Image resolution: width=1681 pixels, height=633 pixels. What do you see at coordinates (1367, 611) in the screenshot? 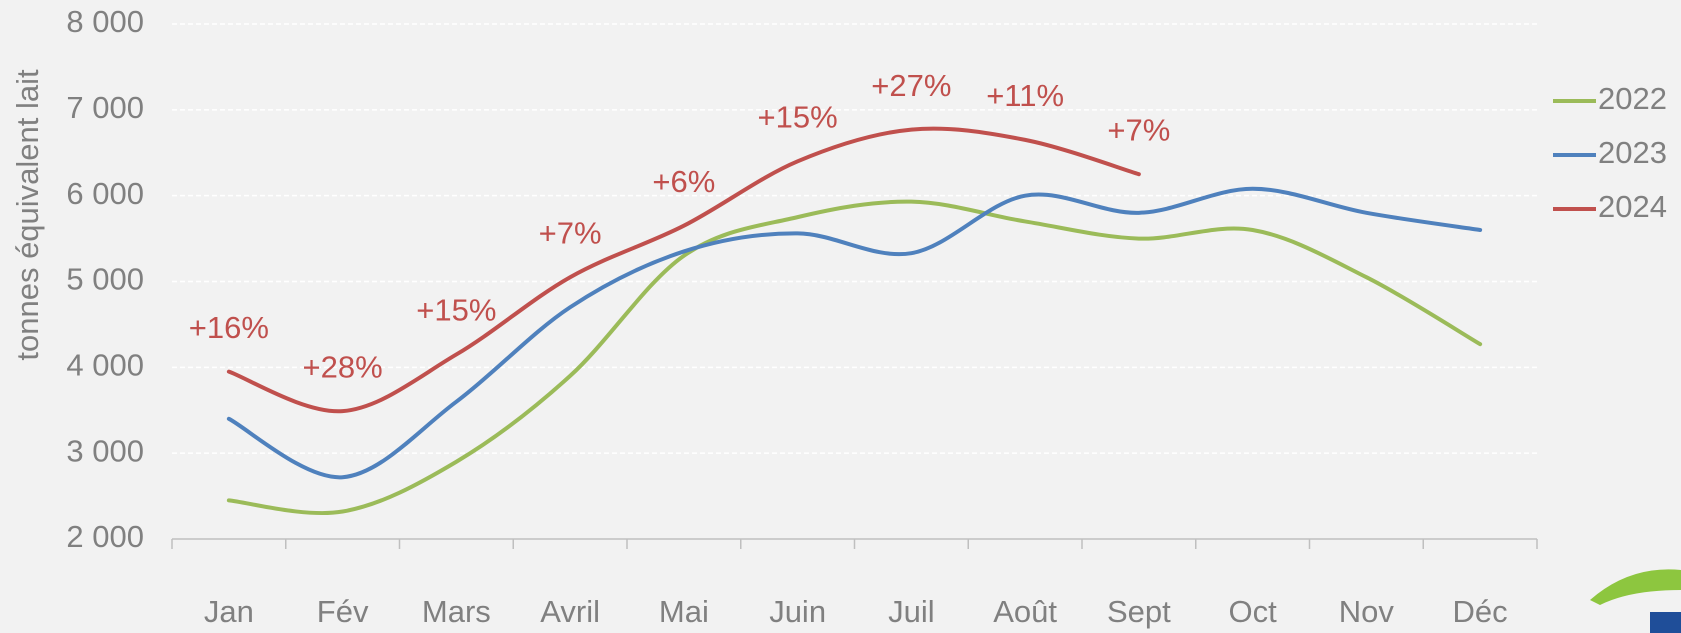
I see `x-tick-label: Nov` at bounding box center [1367, 611].